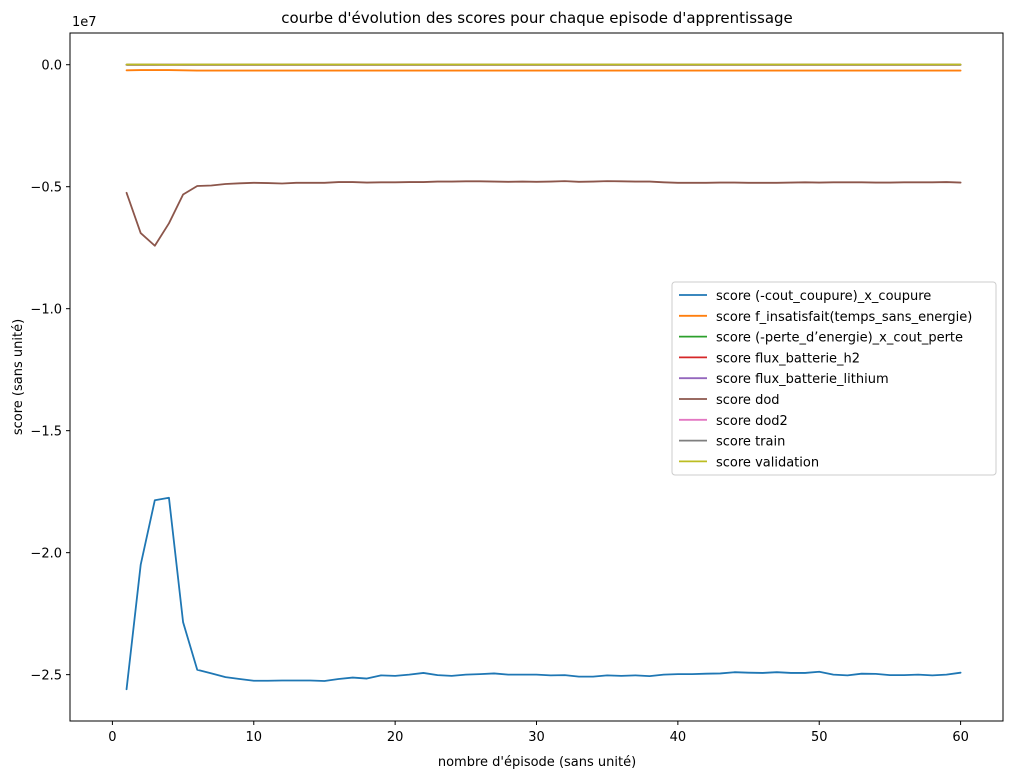 This screenshot has width=1012, height=779. Describe the element at coordinates (752, 421) in the screenshot. I see `legend-label: score dod2` at that location.